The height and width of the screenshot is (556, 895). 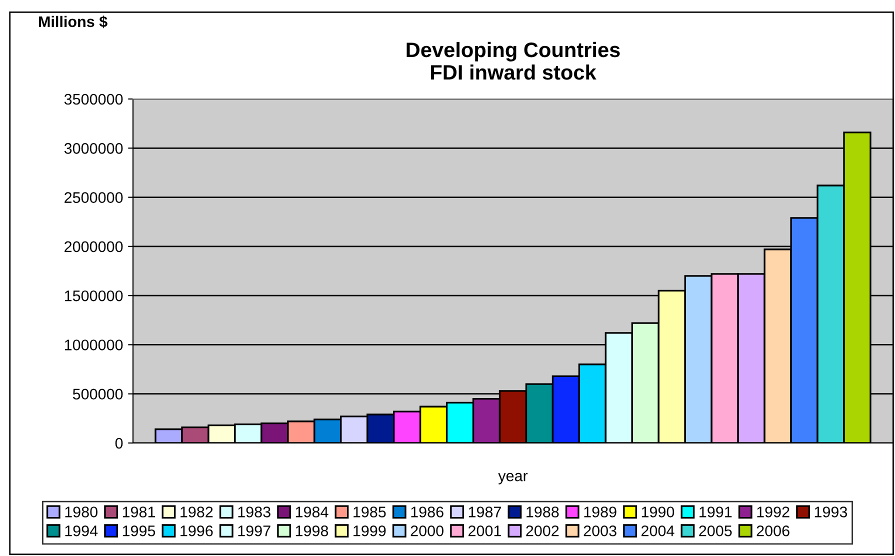 I want to click on legend-label: 1990, so click(x=658, y=512).